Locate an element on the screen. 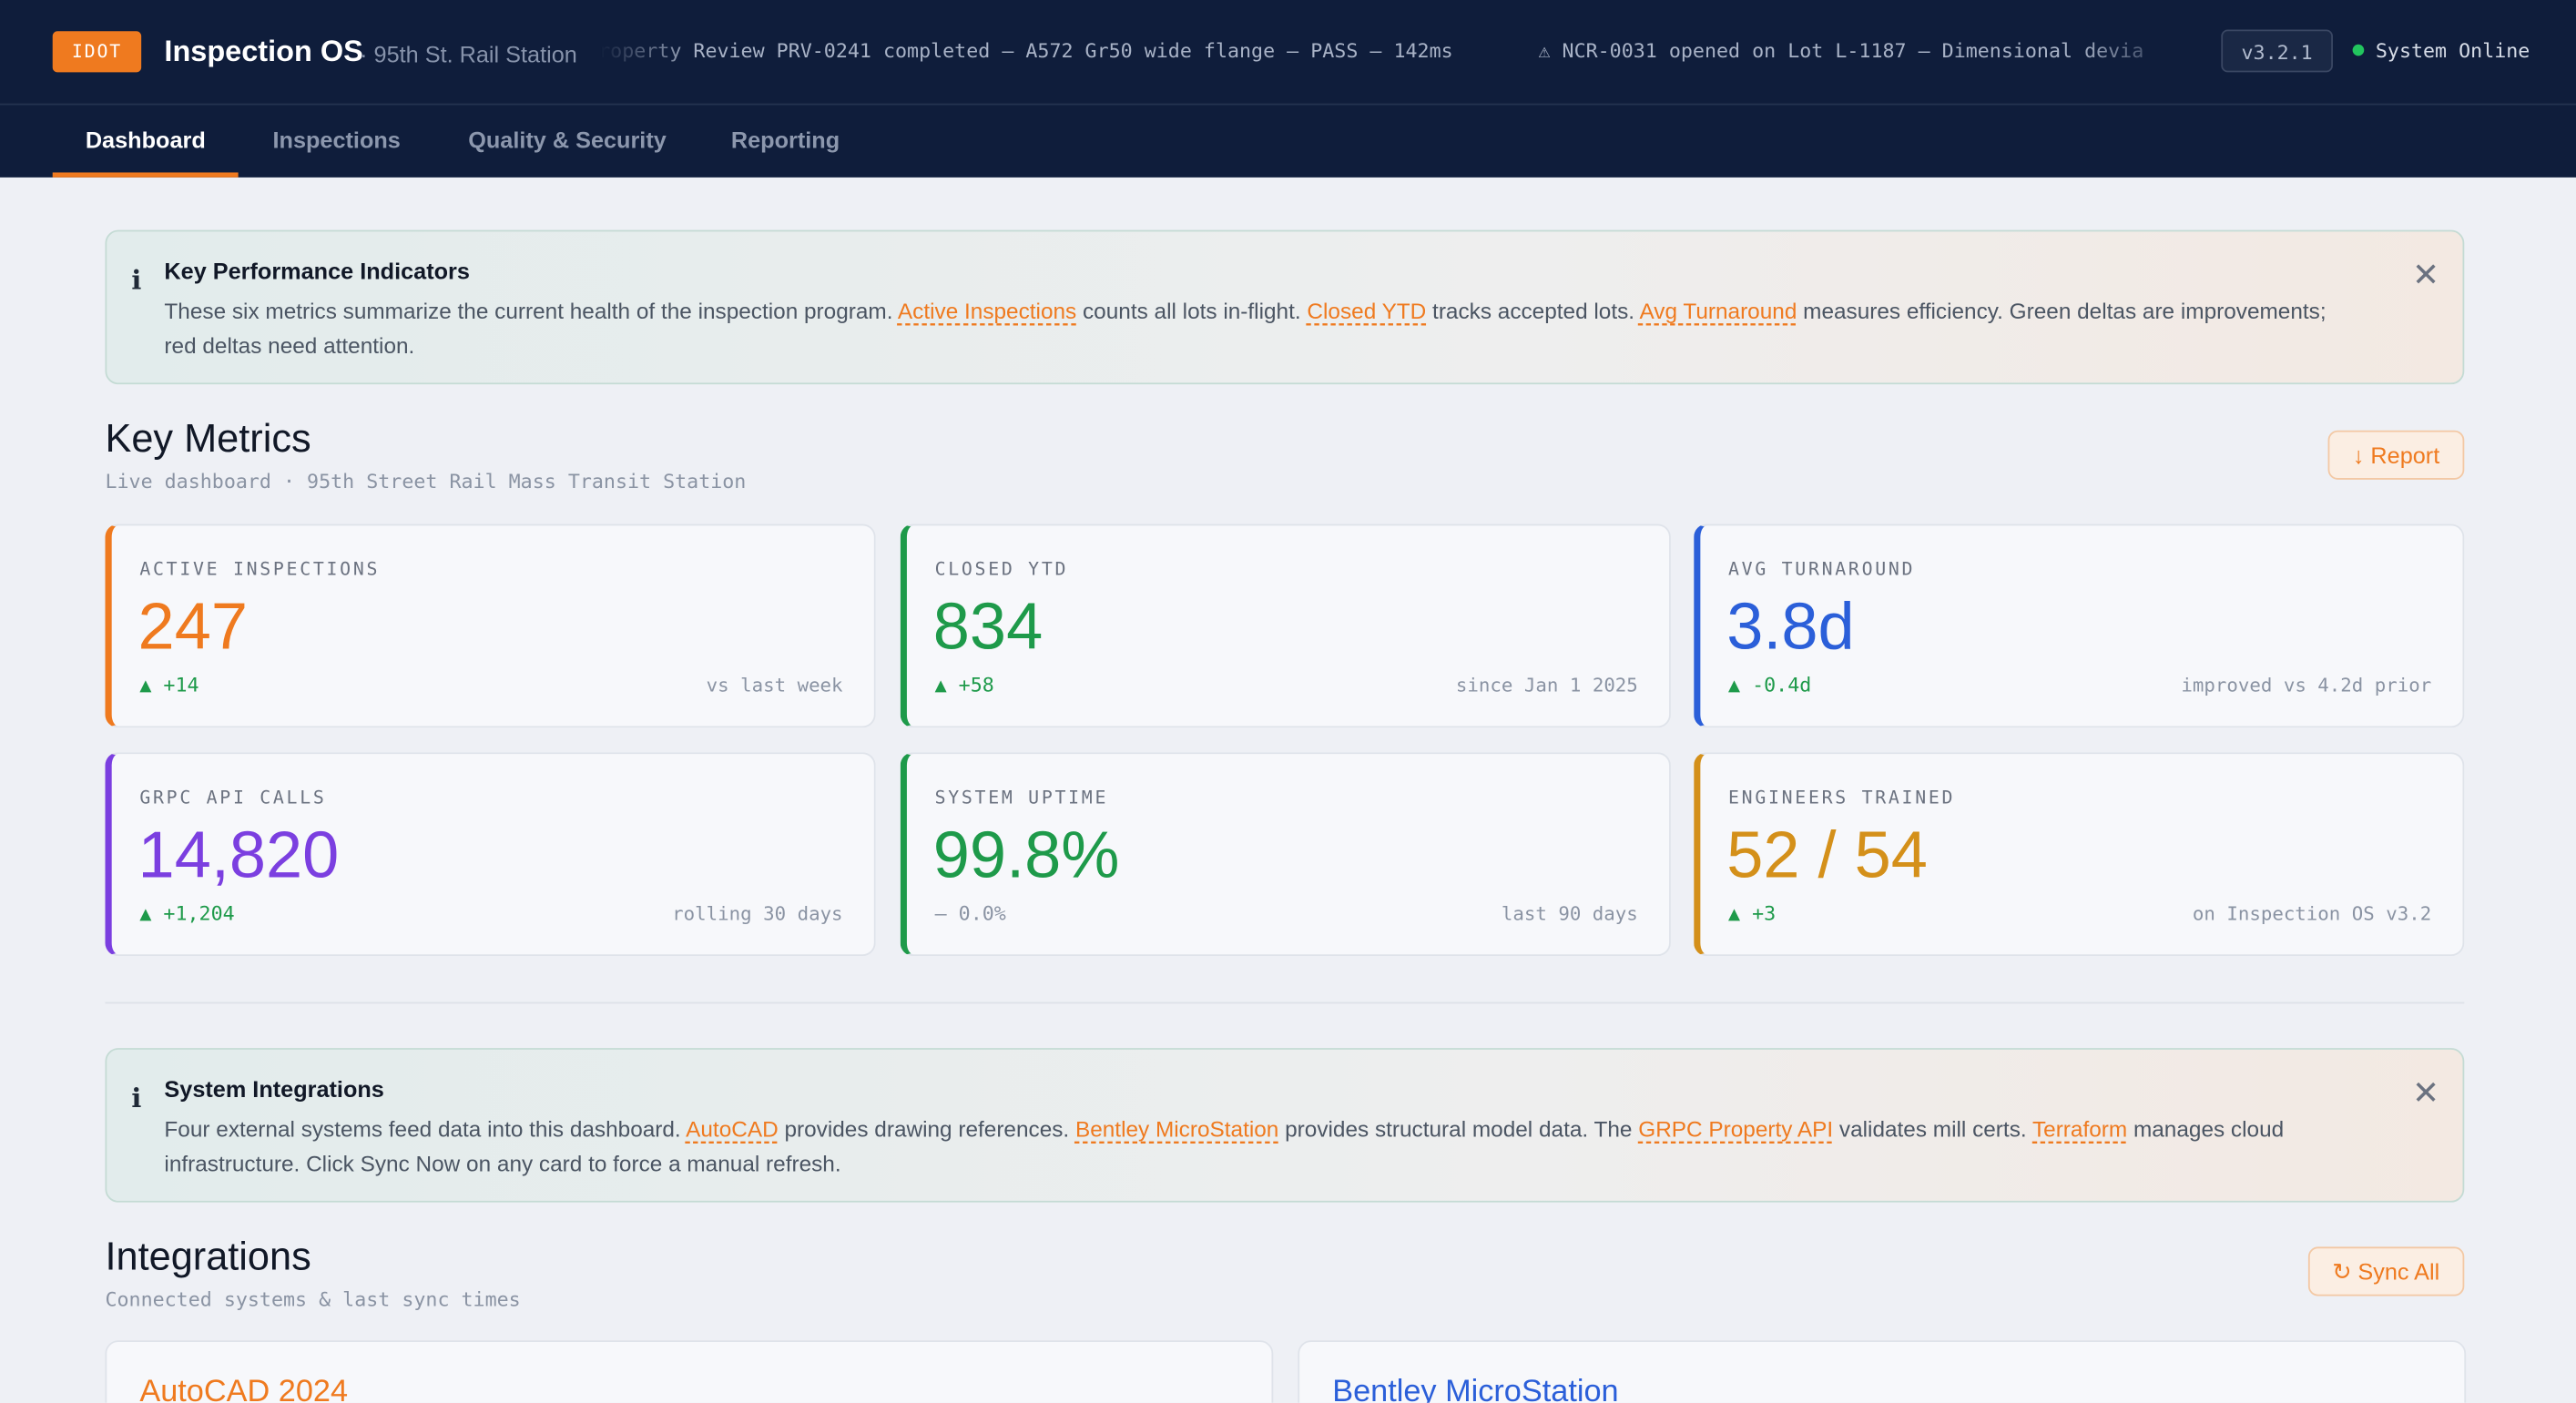 This screenshot has height=1403, width=2576. metric-delta: ▲ +58 is located at coordinates (964, 685).